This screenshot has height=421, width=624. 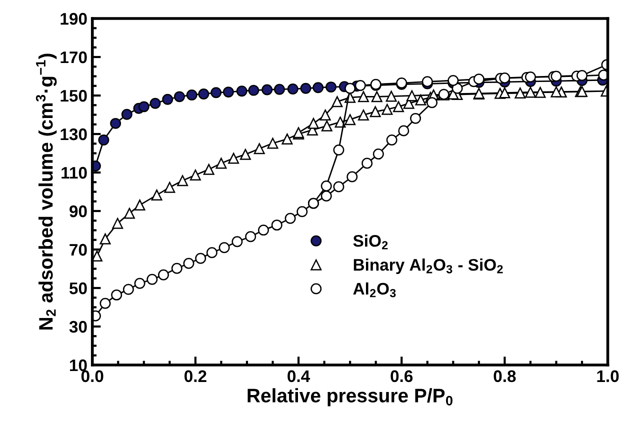 What do you see at coordinates (78, 211) in the screenshot?
I see `y-tick-label: 90` at bounding box center [78, 211].